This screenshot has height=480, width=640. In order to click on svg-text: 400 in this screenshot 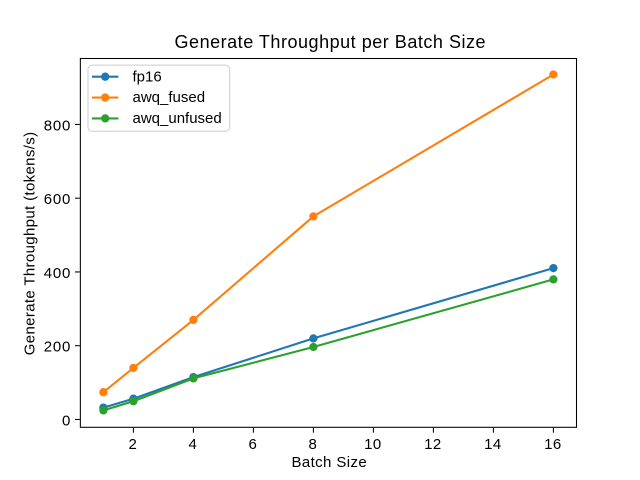, I will do `click(57, 273)`.